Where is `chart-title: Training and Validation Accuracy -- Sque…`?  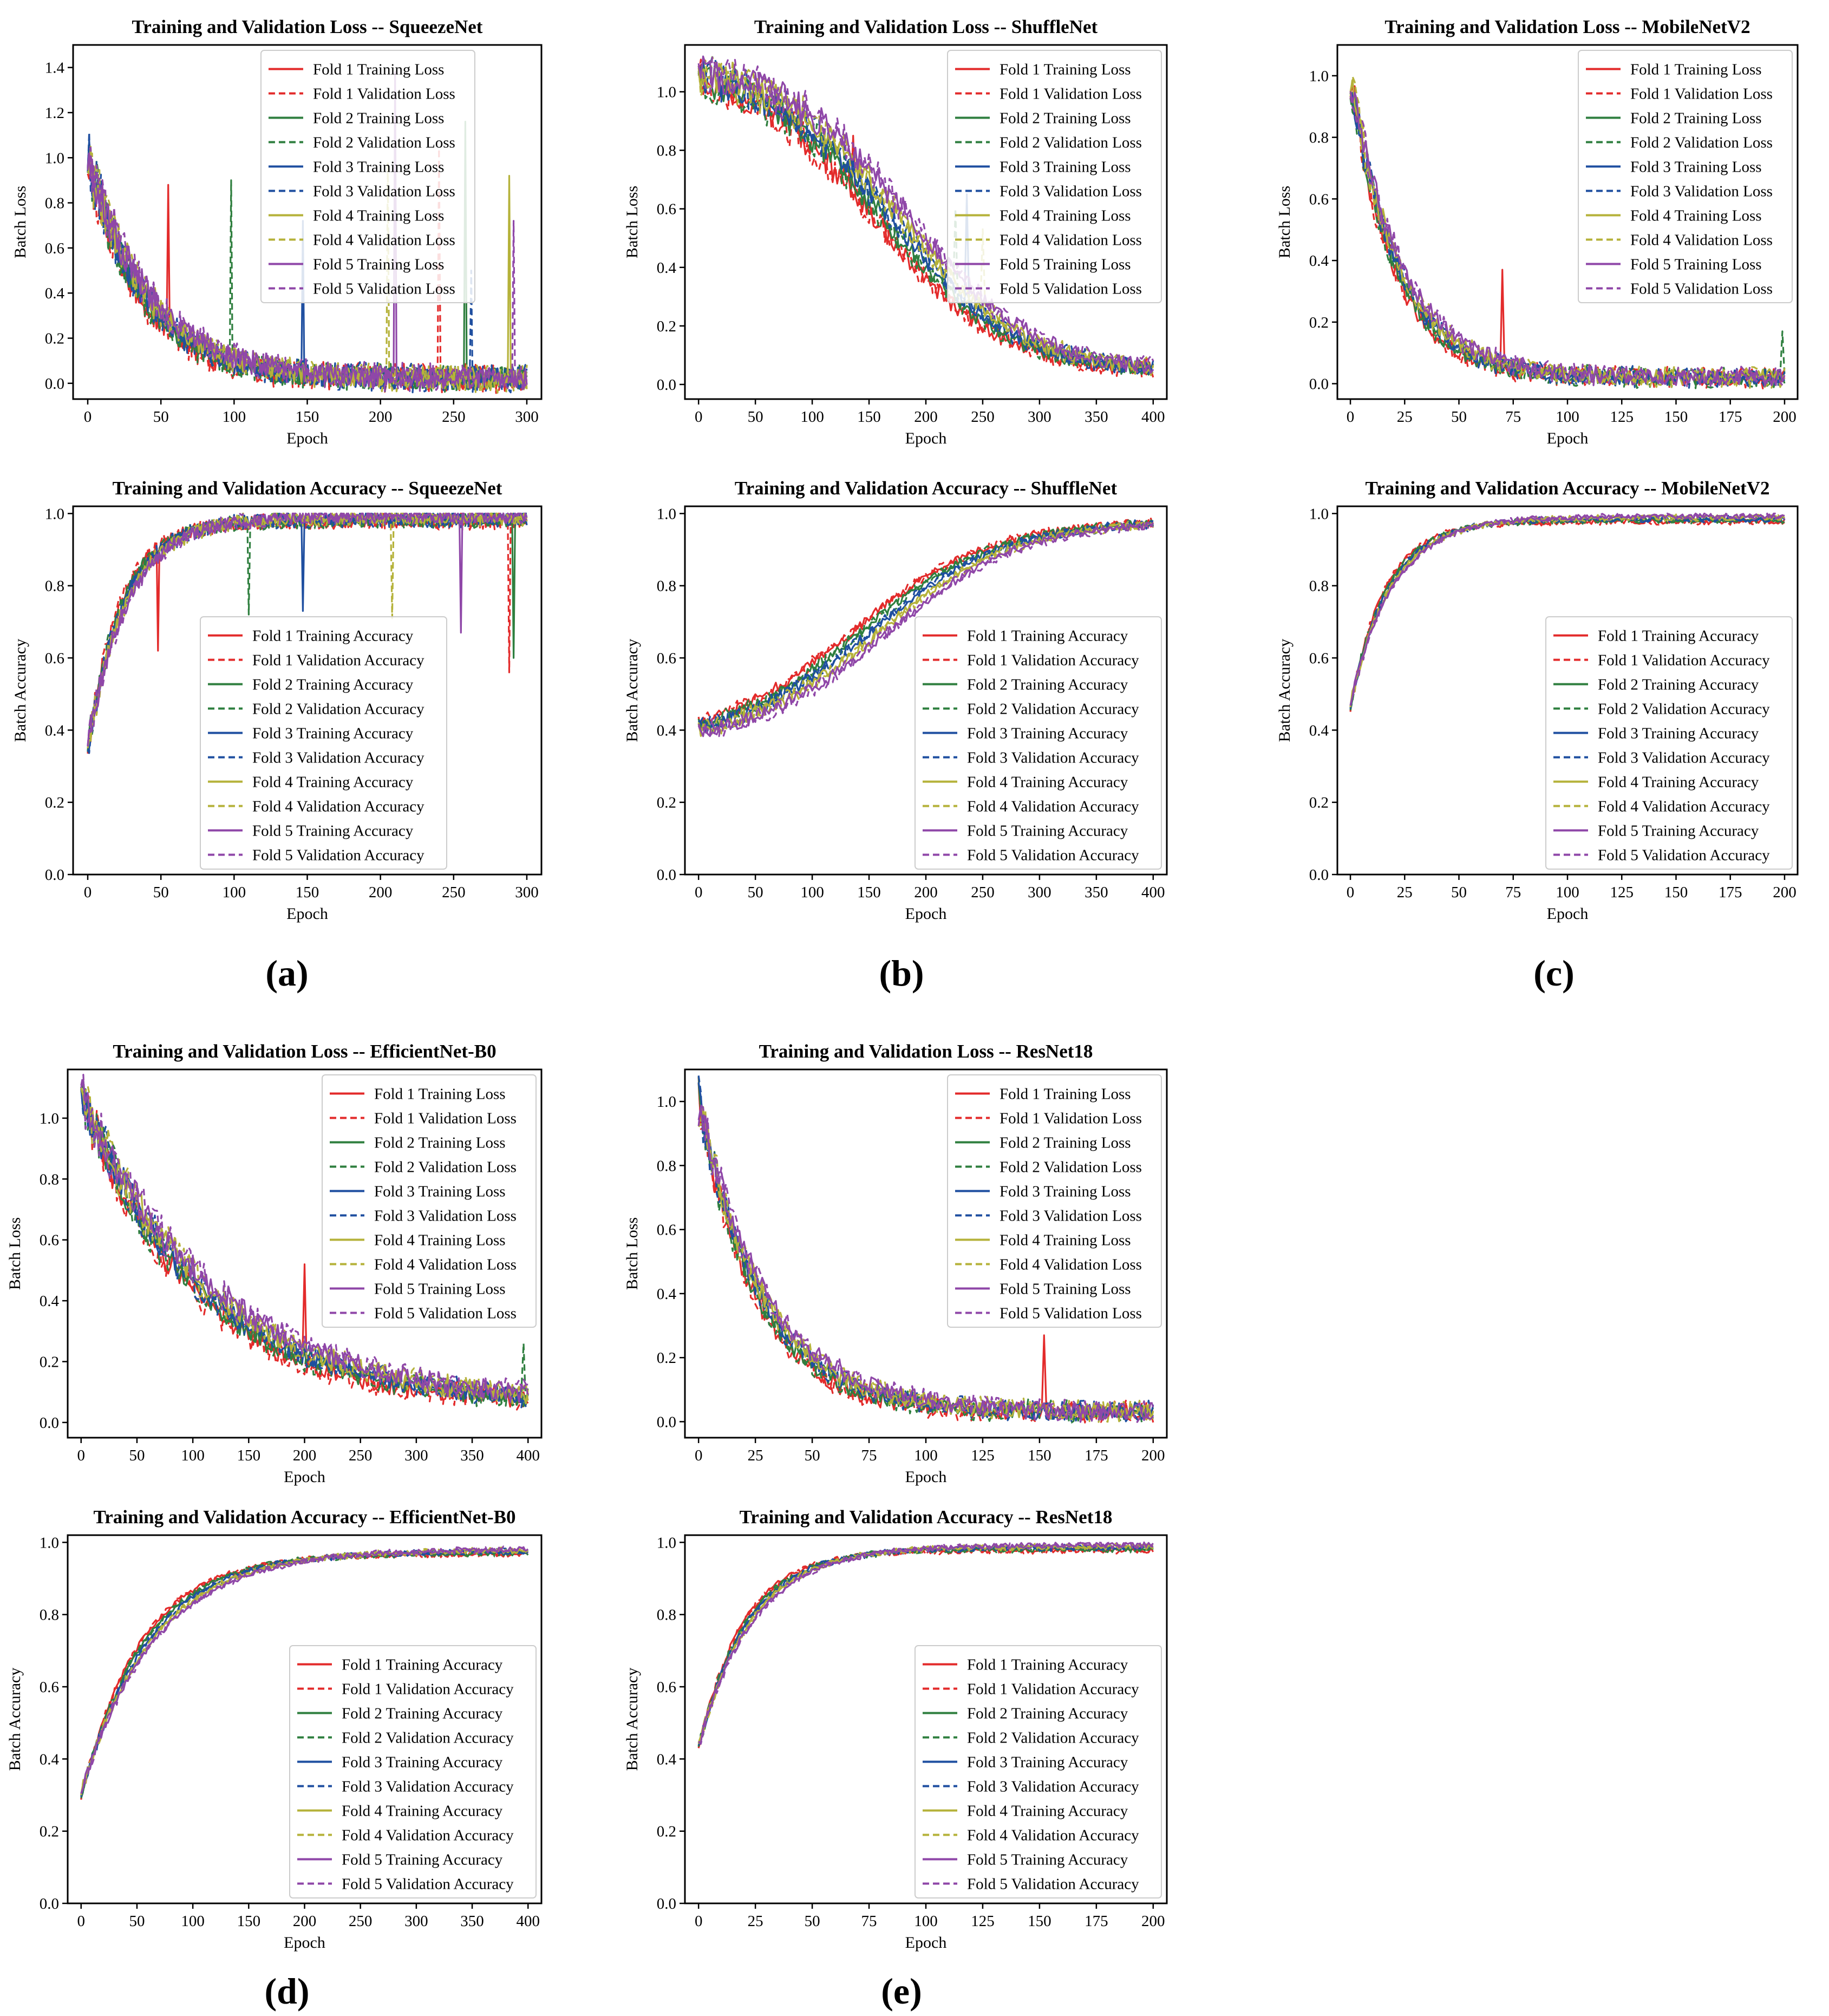
chart-title: Training and Validation Accuracy -- Sque… is located at coordinates (308, 489).